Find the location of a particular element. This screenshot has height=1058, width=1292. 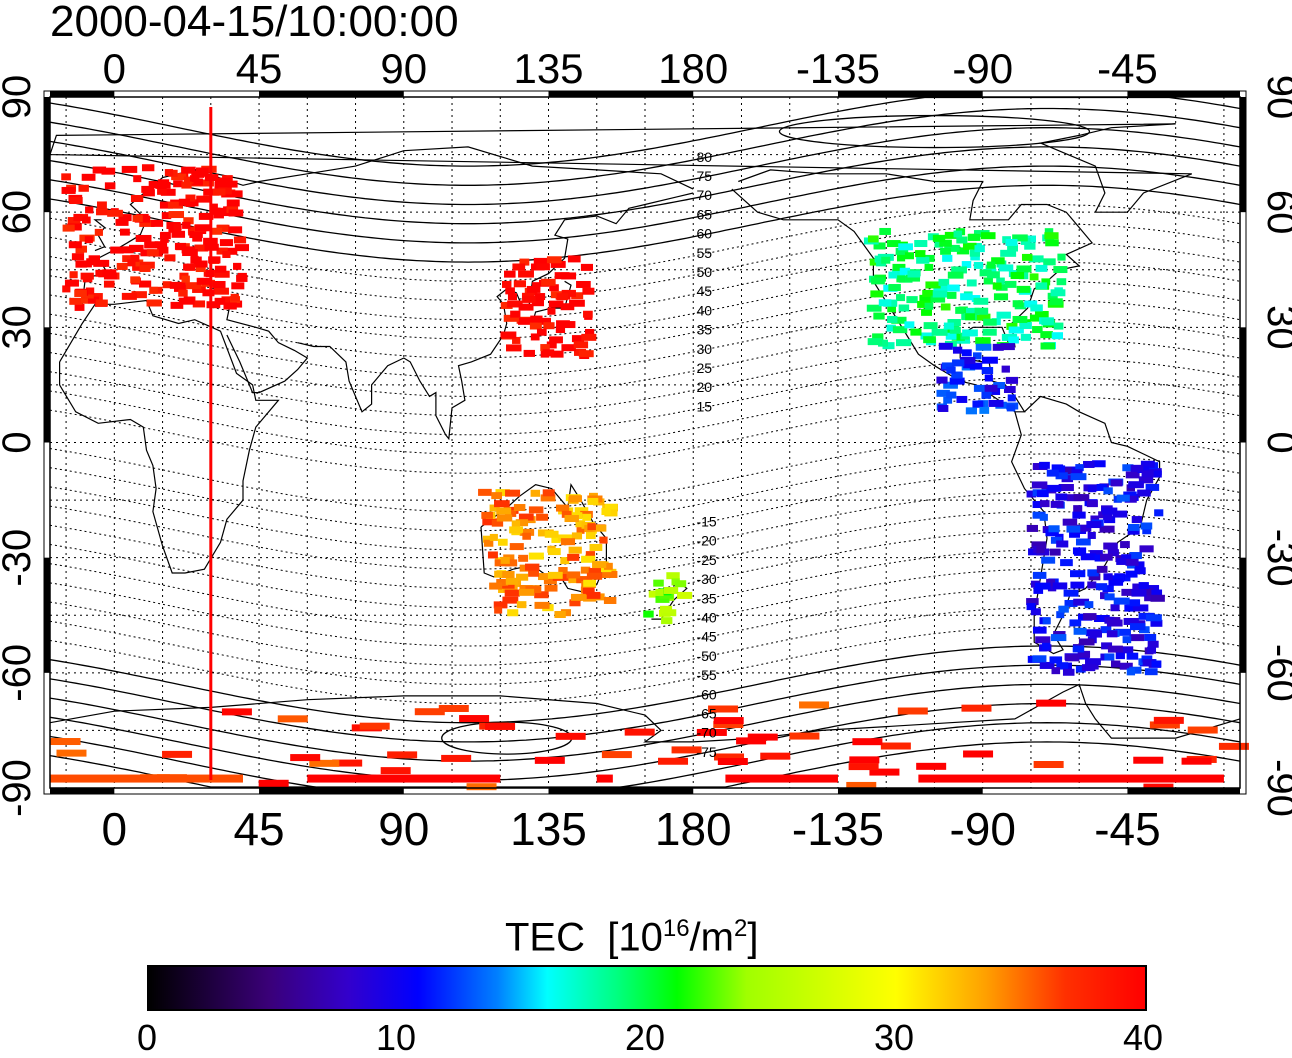

lon-tick-label-bottom: 45 is located at coordinates (258, 829).